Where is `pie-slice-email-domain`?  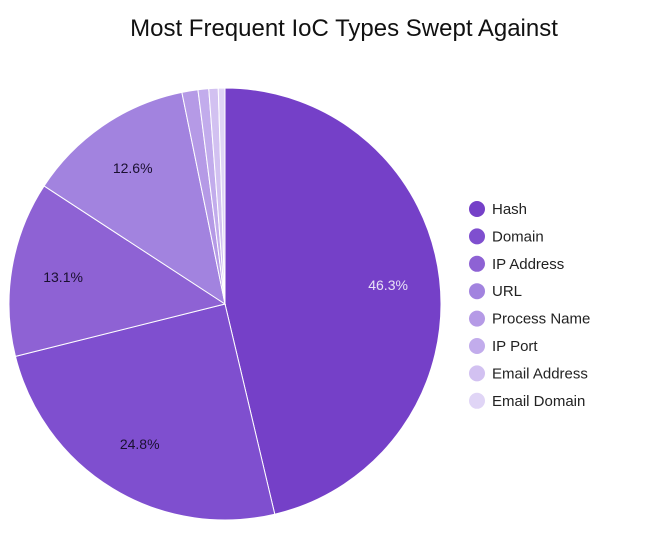 pie-slice-email-domain is located at coordinates (221, 196).